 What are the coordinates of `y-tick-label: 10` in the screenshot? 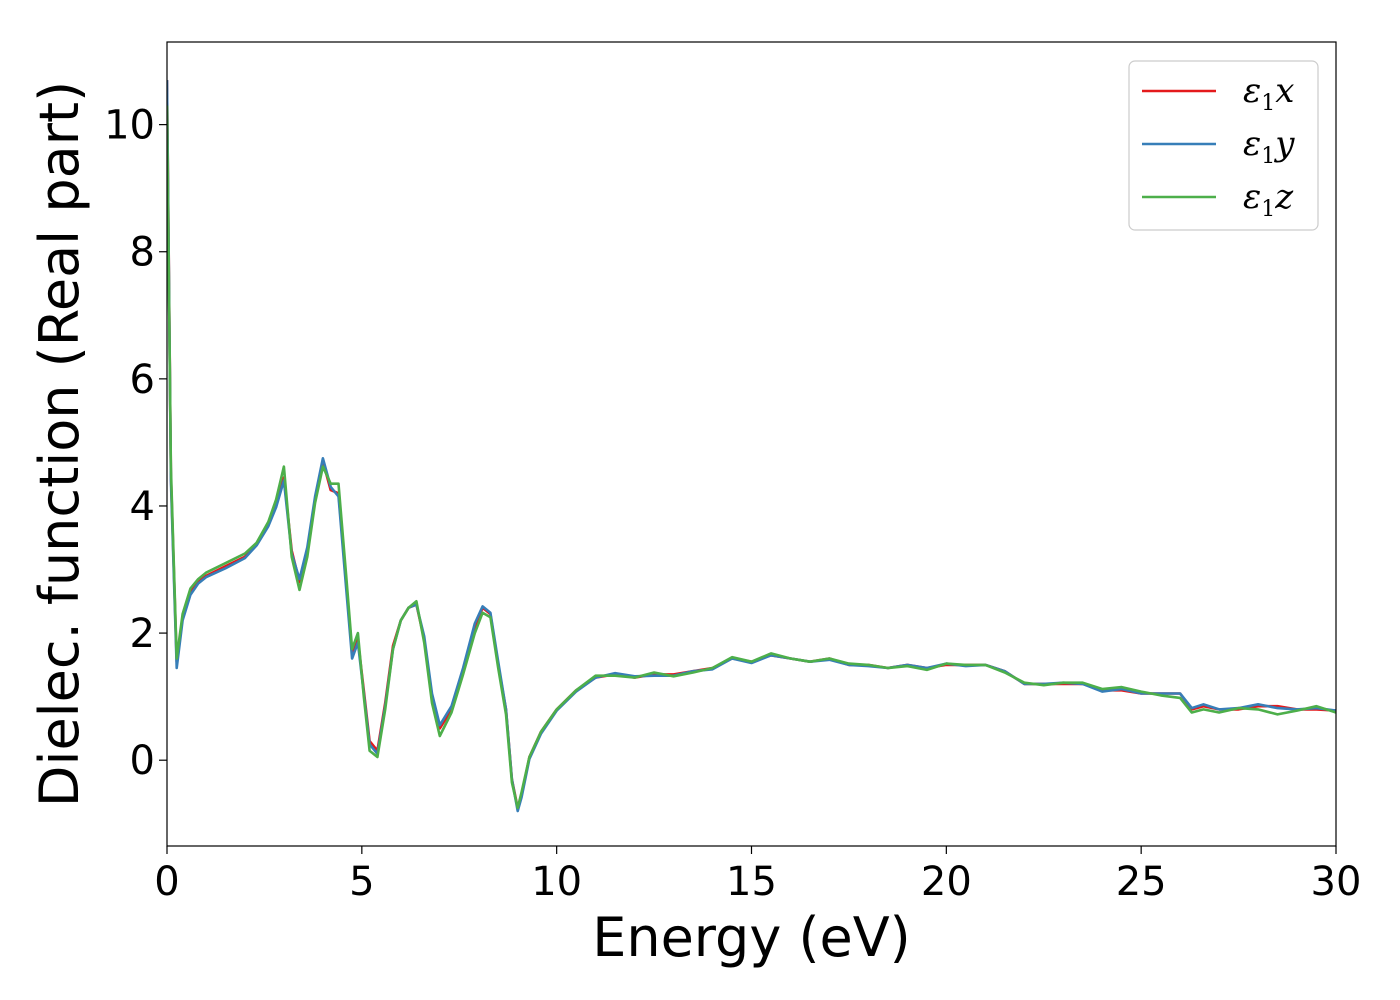 It's located at (129, 126).